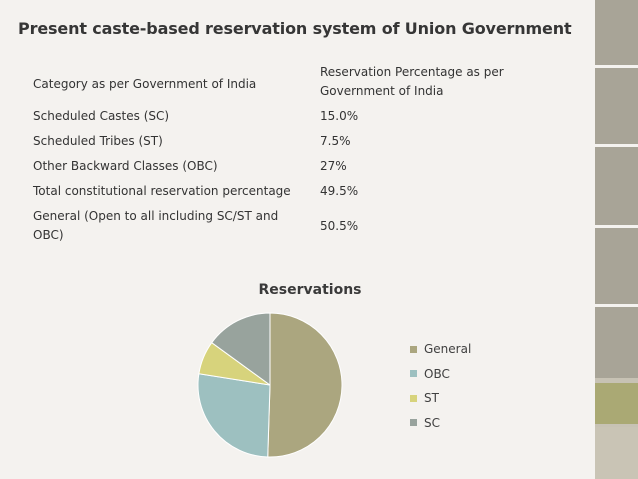 The height and width of the screenshot is (479, 638). Describe the element at coordinates (241, 349) in the screenshot. I see `pie-slice-sc` at that location.